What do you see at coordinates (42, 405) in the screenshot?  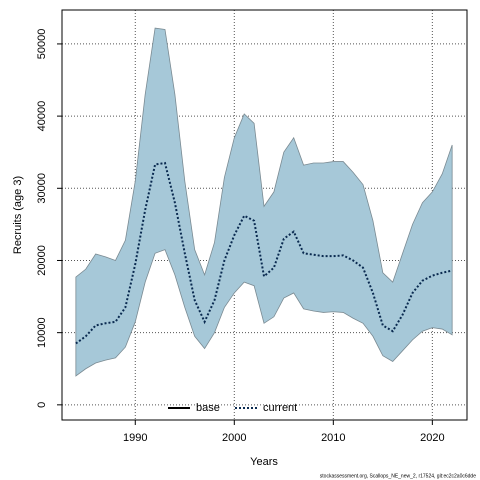 I see `y-tick-label: 0` at bounding box center [42, 405].